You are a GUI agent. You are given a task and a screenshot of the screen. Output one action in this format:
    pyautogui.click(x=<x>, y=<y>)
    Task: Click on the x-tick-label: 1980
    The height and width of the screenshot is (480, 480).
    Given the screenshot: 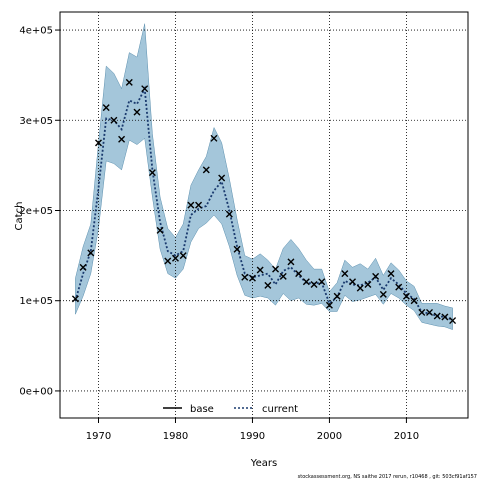 What is the action you would take?
    pyautogui.click(x=175, y=436)
    